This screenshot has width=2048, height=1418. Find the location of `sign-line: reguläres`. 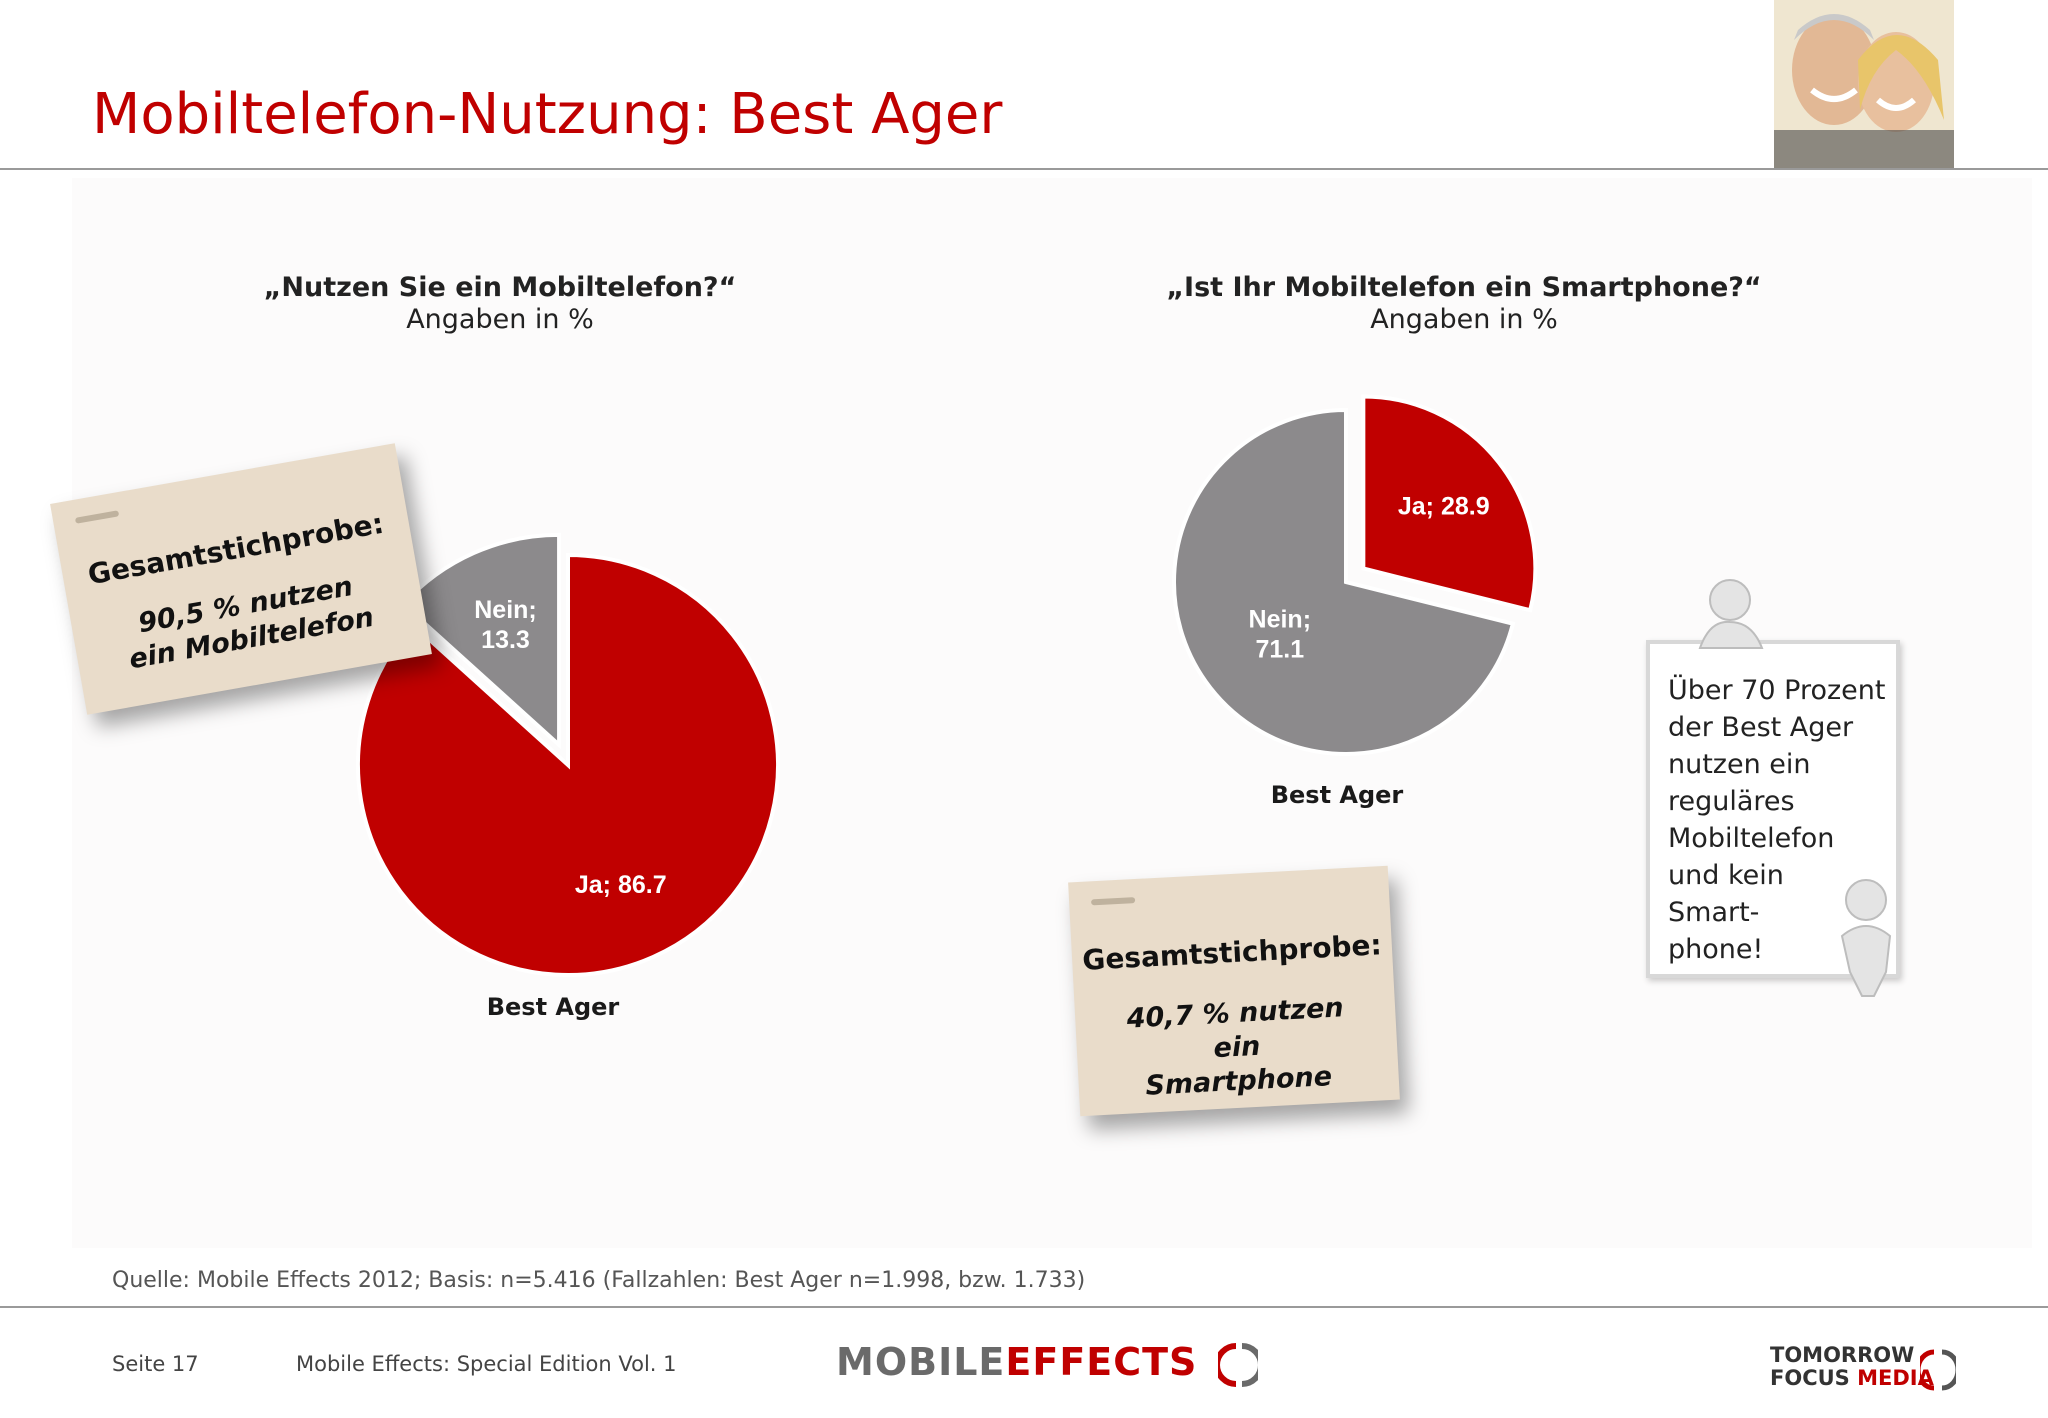

sign-line: reguläres is located at coordinates (1731, 801).